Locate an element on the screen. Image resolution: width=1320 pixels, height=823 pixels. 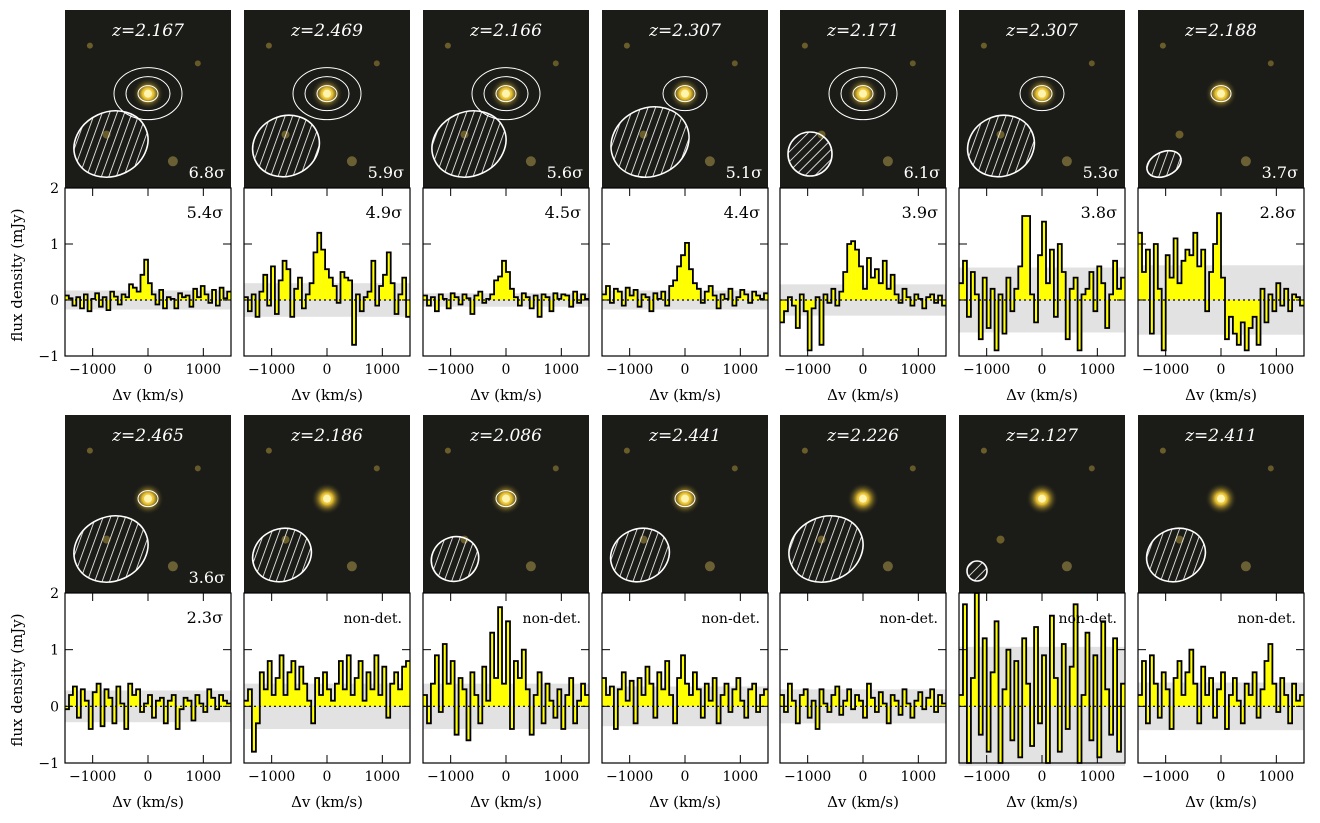
panel-3666: 3666z=2.086−100001000Δv (km/s)non-det. is located at coordinates (506, 613).